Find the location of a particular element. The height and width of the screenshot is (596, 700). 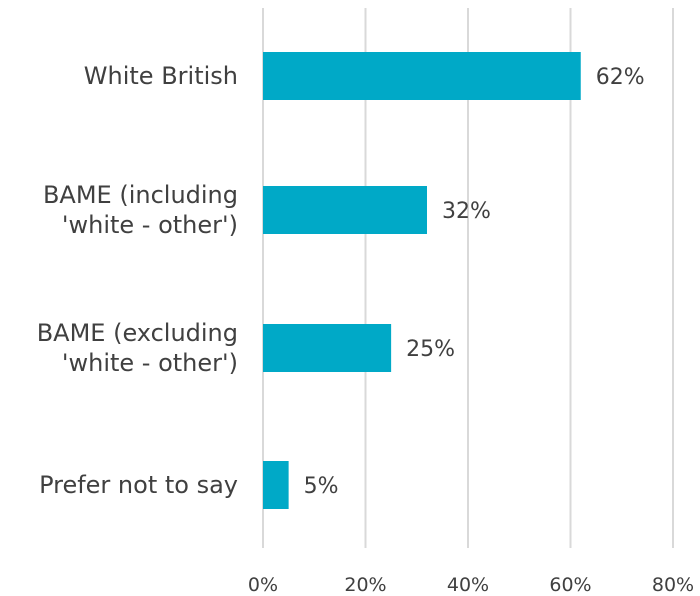

x-tick-label: 80% is located at coordinates (673, 585).